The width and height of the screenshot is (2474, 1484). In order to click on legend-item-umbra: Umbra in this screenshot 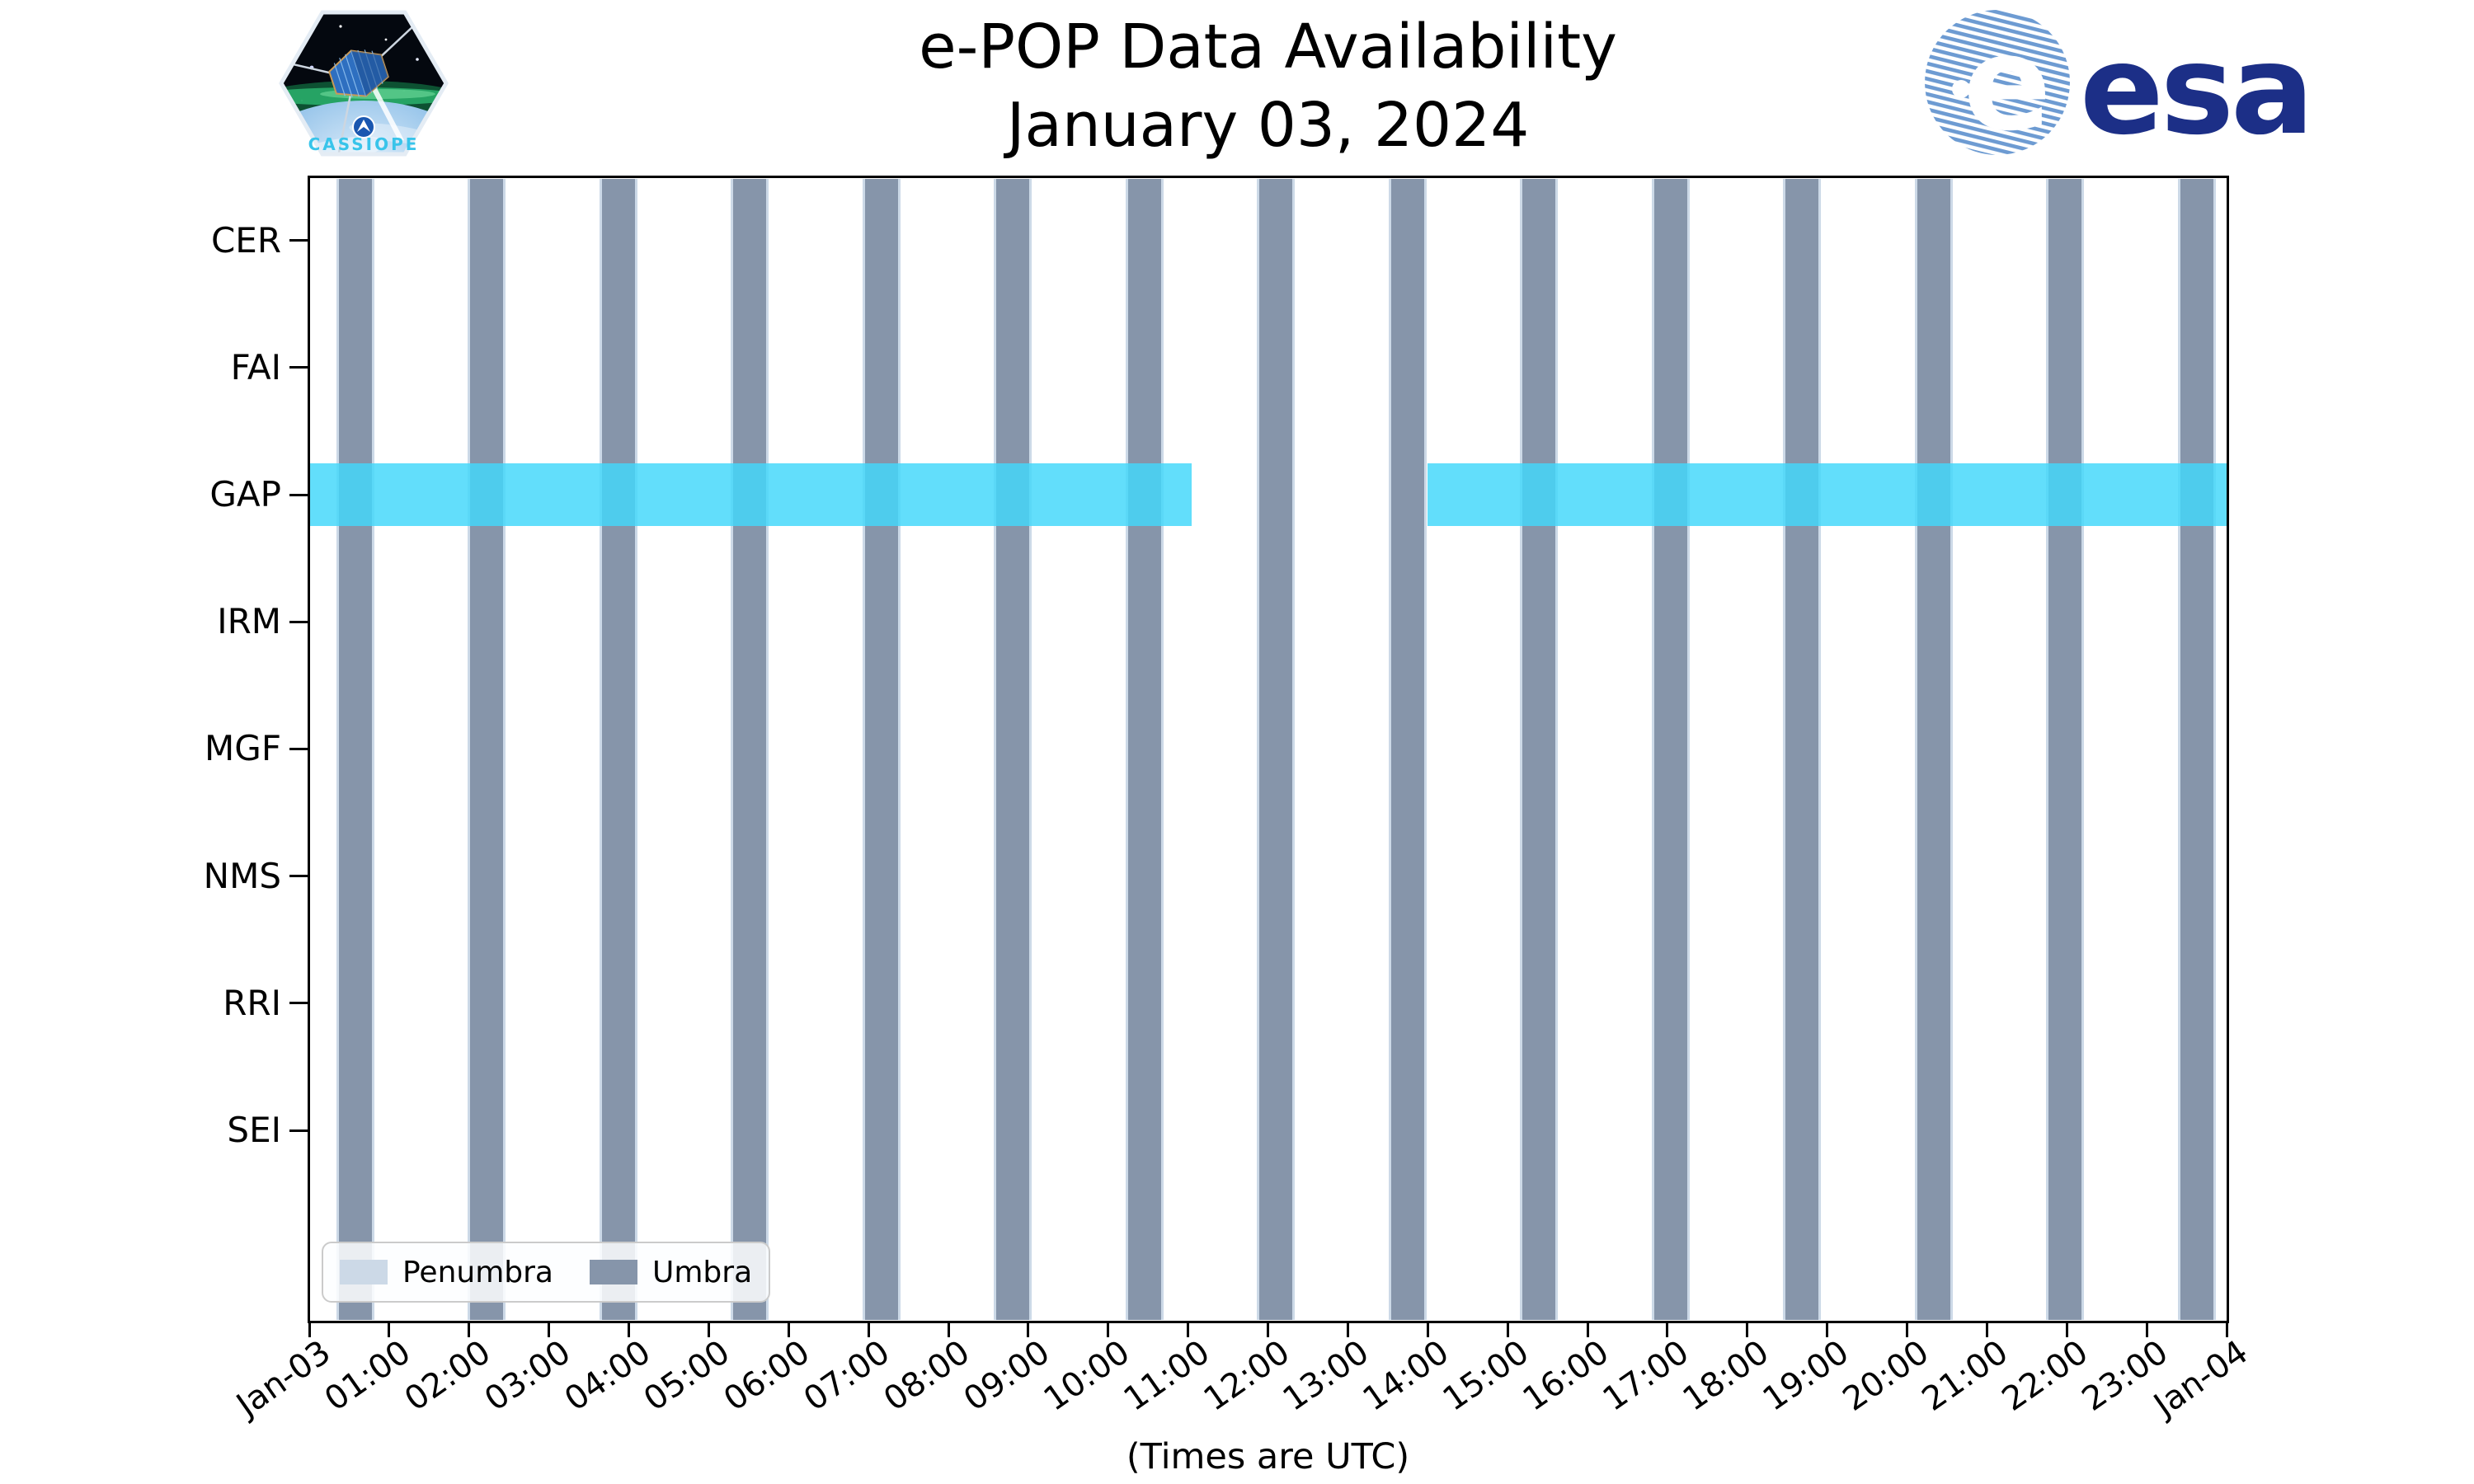, I will do `click(671, 1272)`.